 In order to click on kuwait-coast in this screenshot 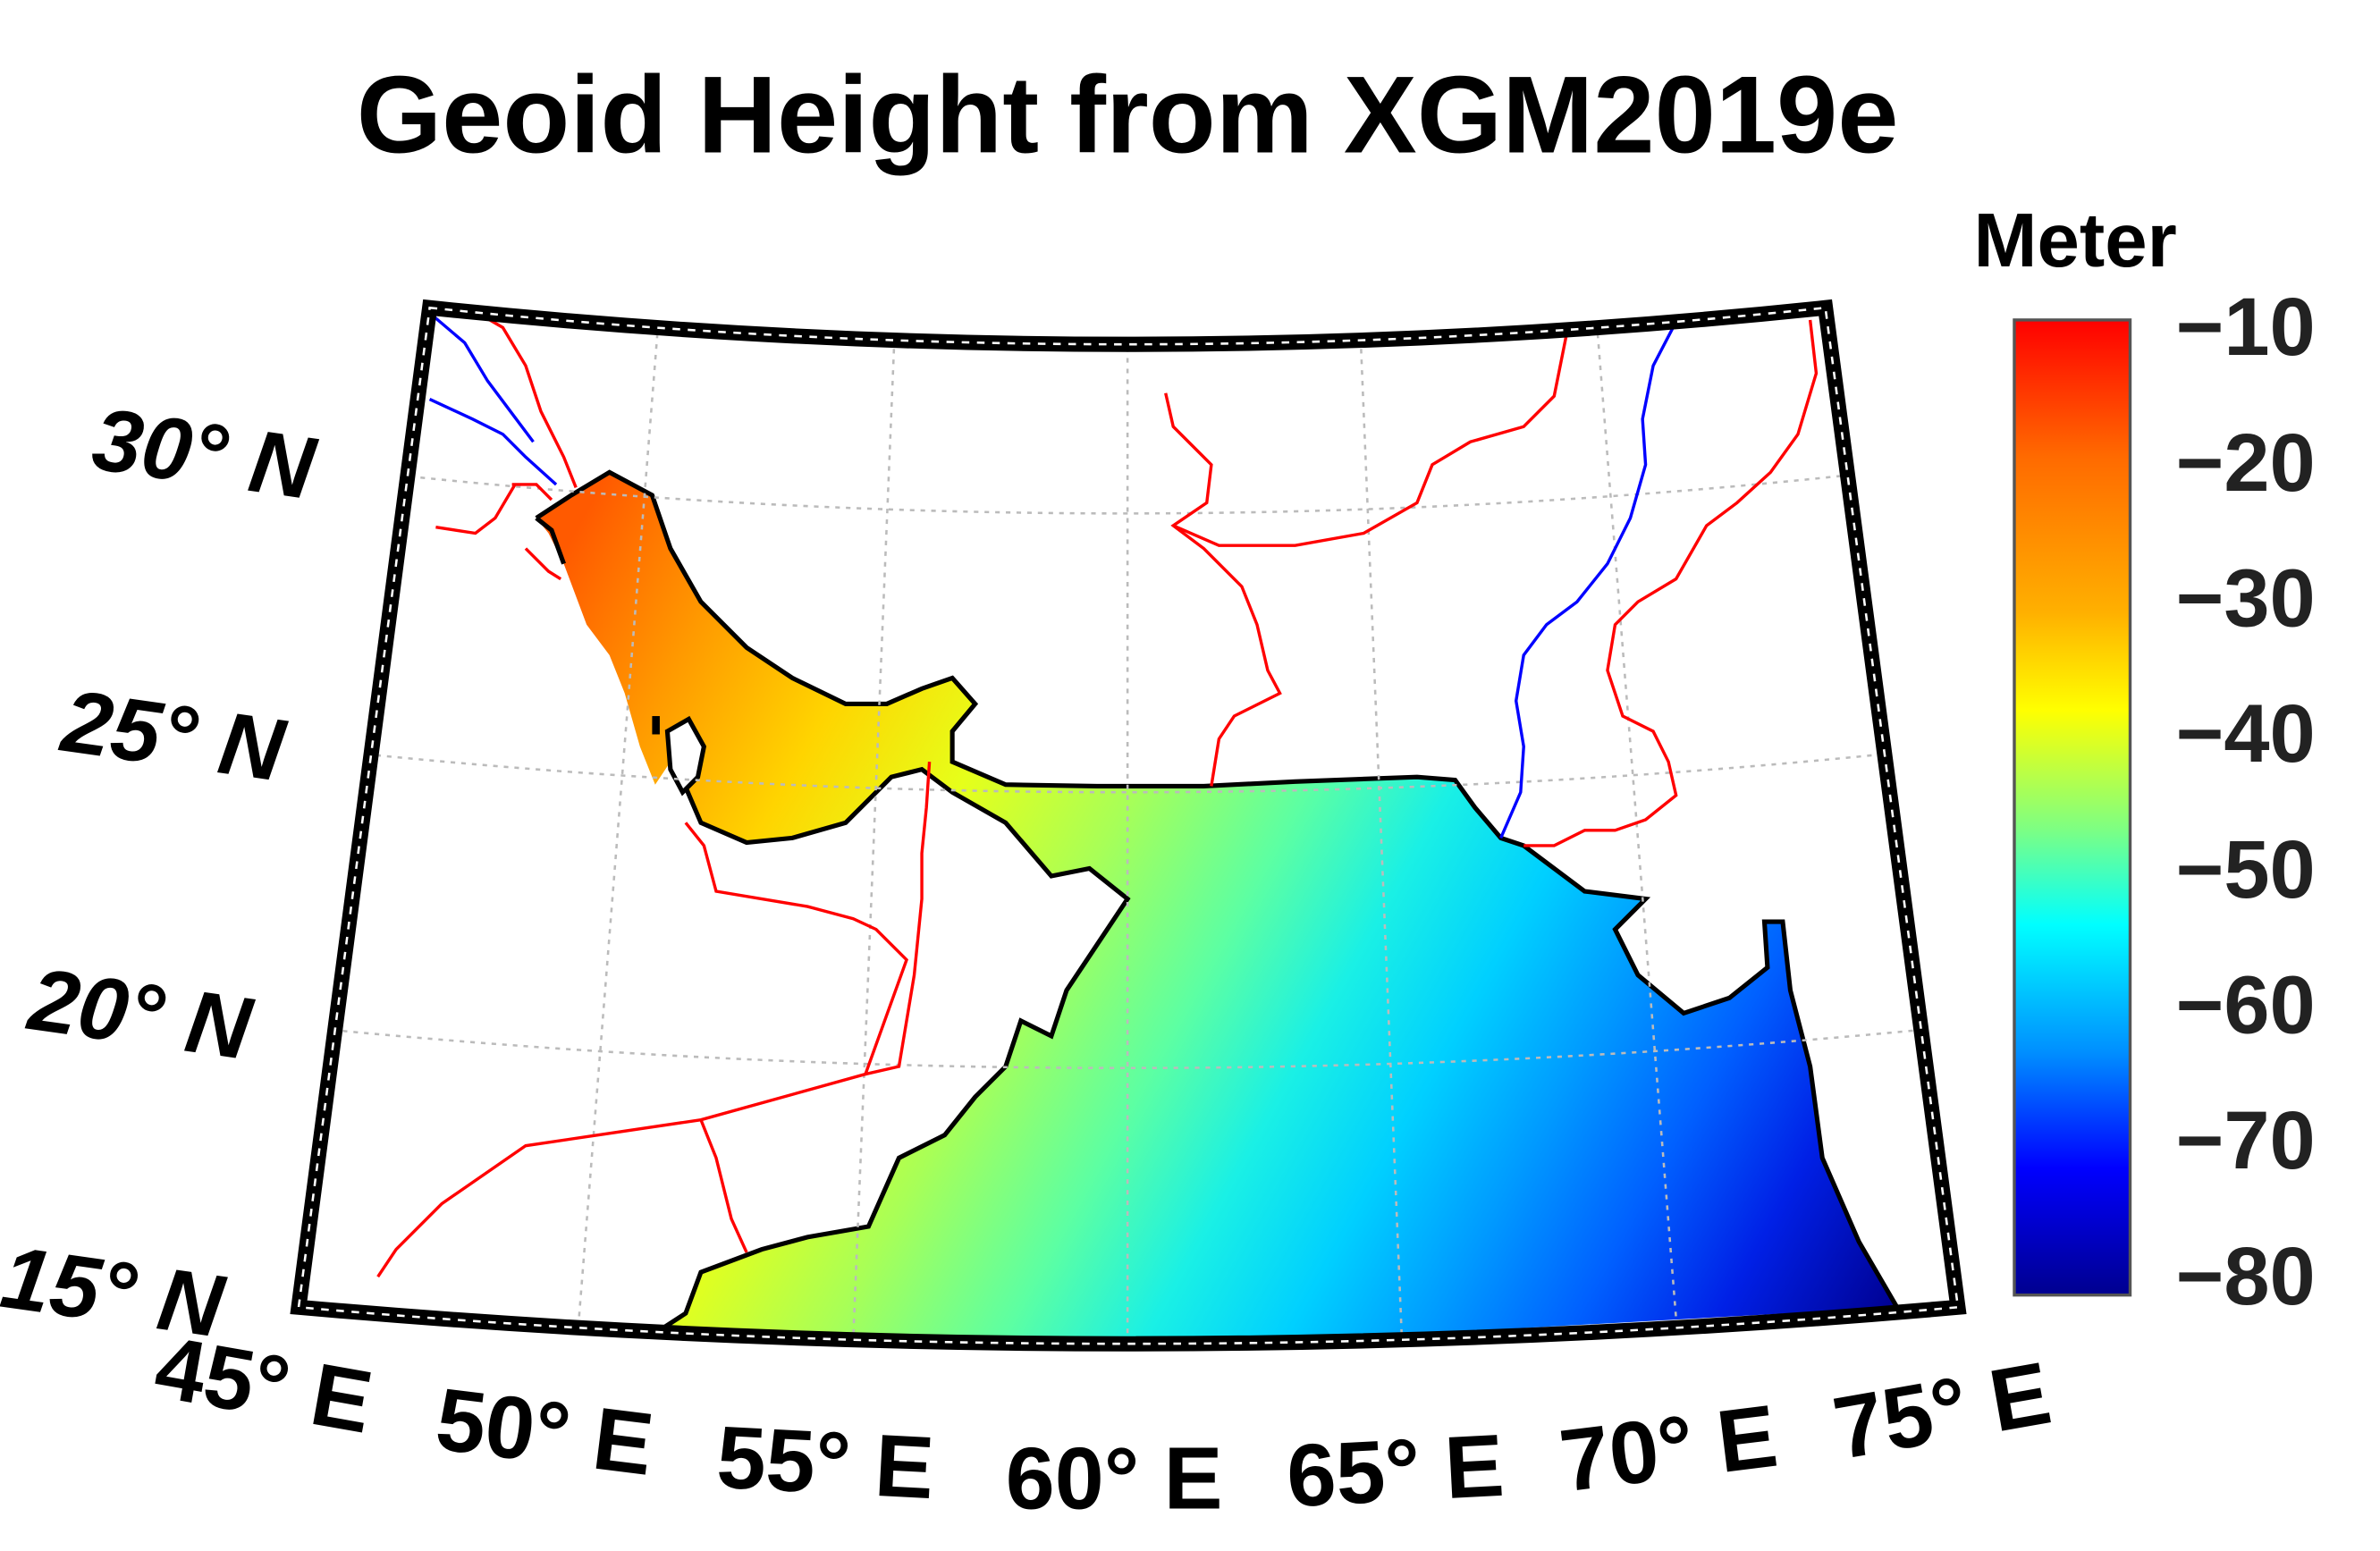, I will do `click(551, 540)`.